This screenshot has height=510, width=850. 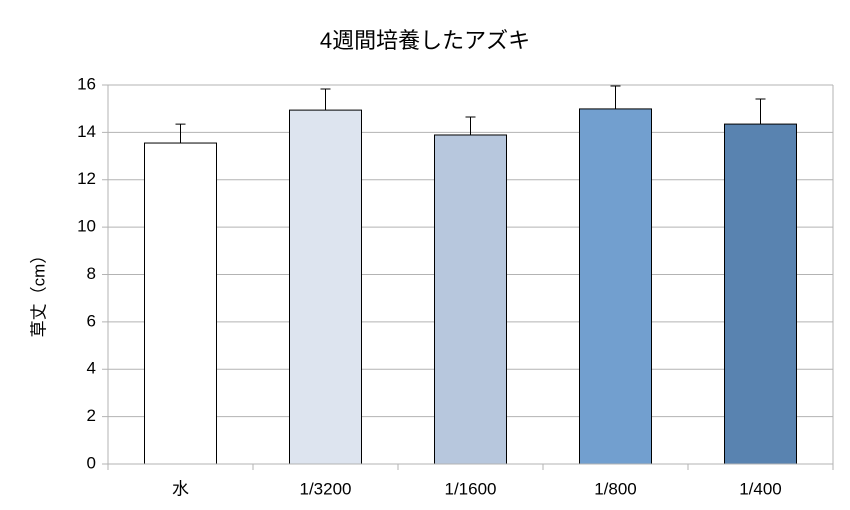 What do you see at coordinates (180, 488) in the screenshot?
I see `x-tick-label: 水` at bounding box center [180, 488].